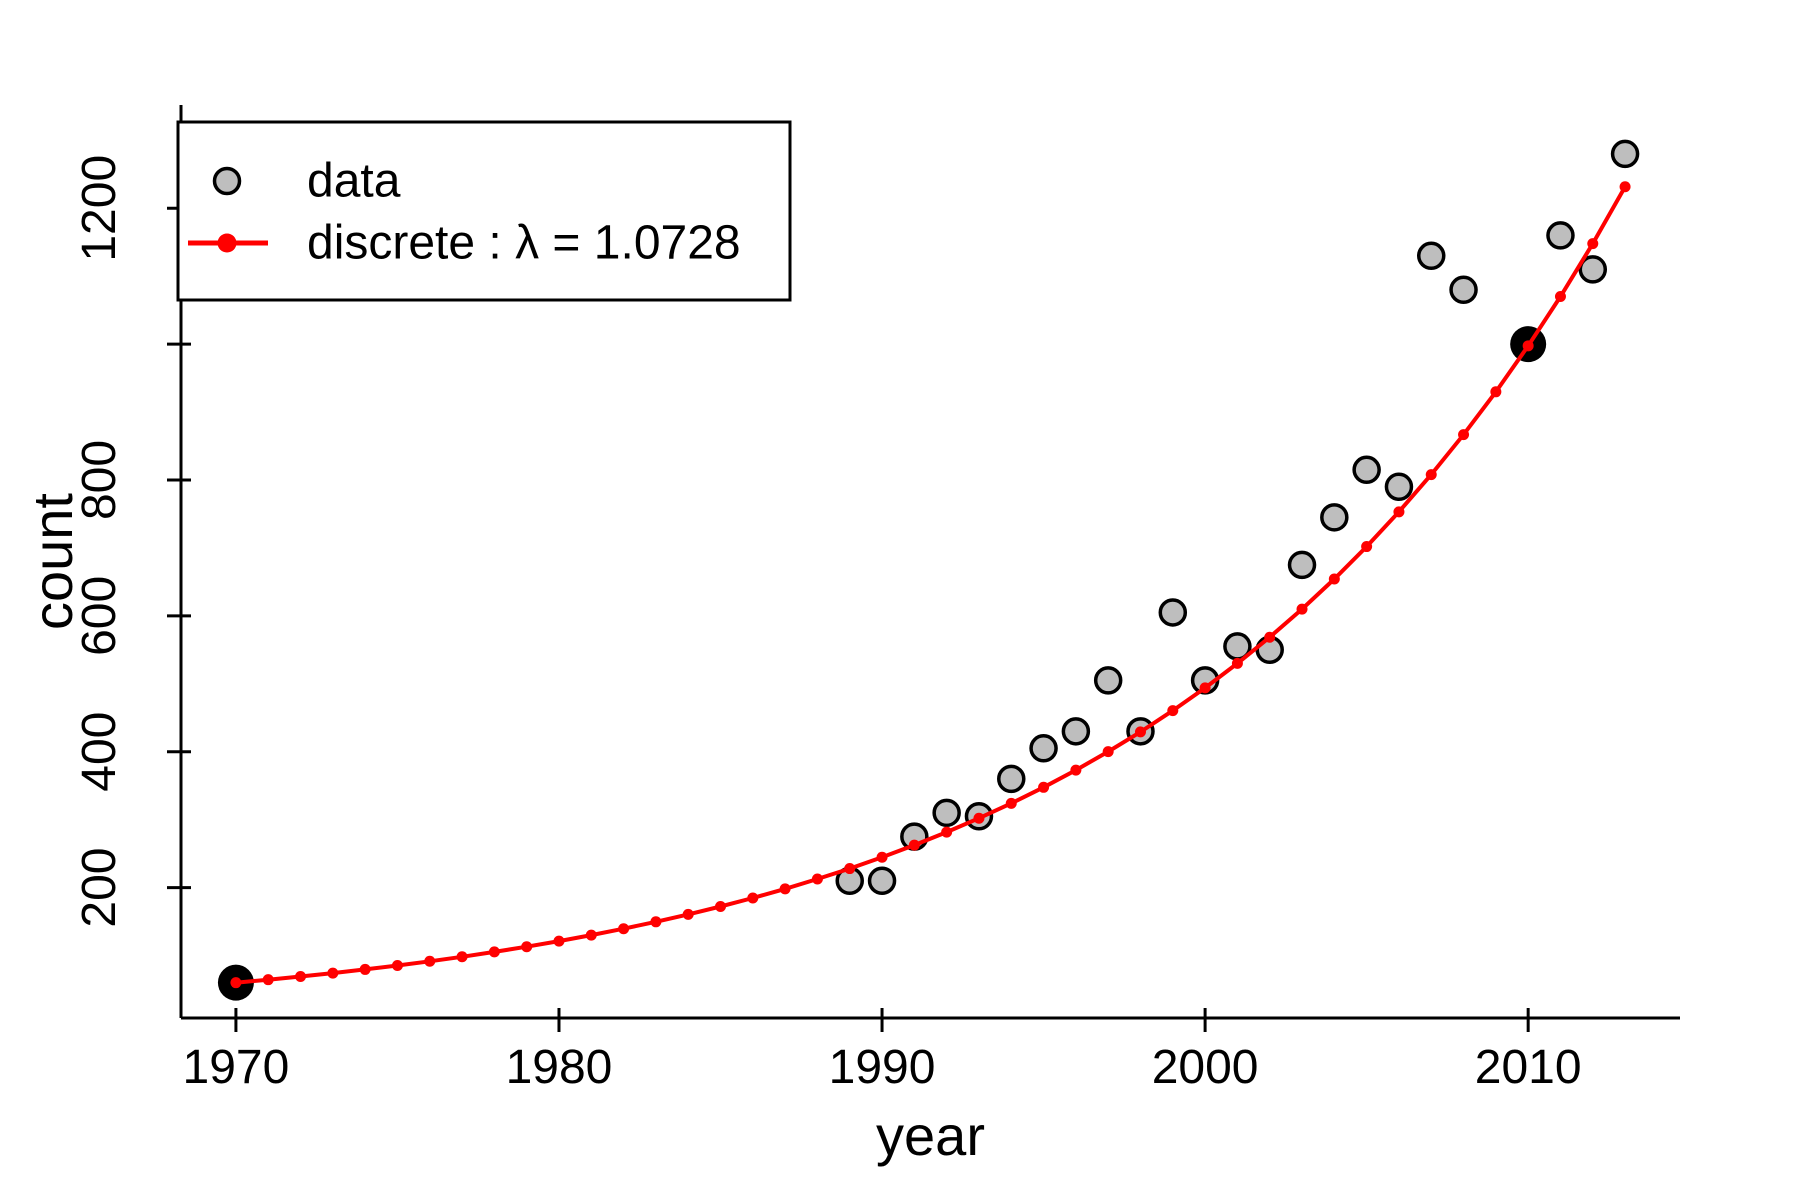  Describe the element at coordinates (99, 616) in the screenshot. I see `y-tick-label: 600` at that location.